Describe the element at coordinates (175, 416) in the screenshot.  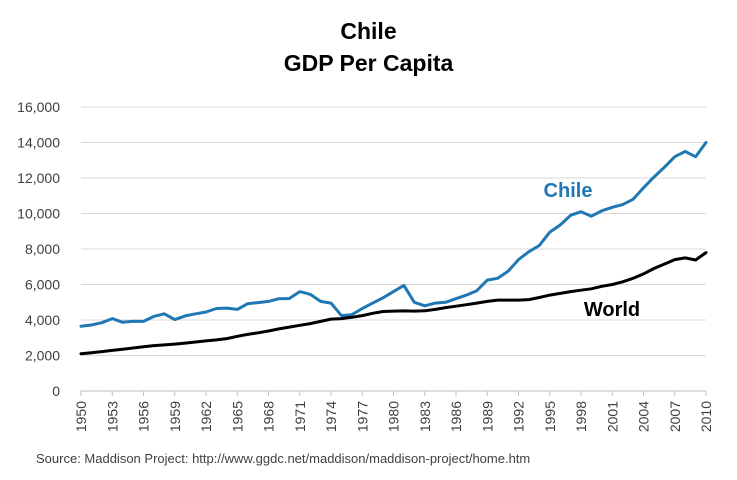
I see `x-tick-label: 1959` at that location.